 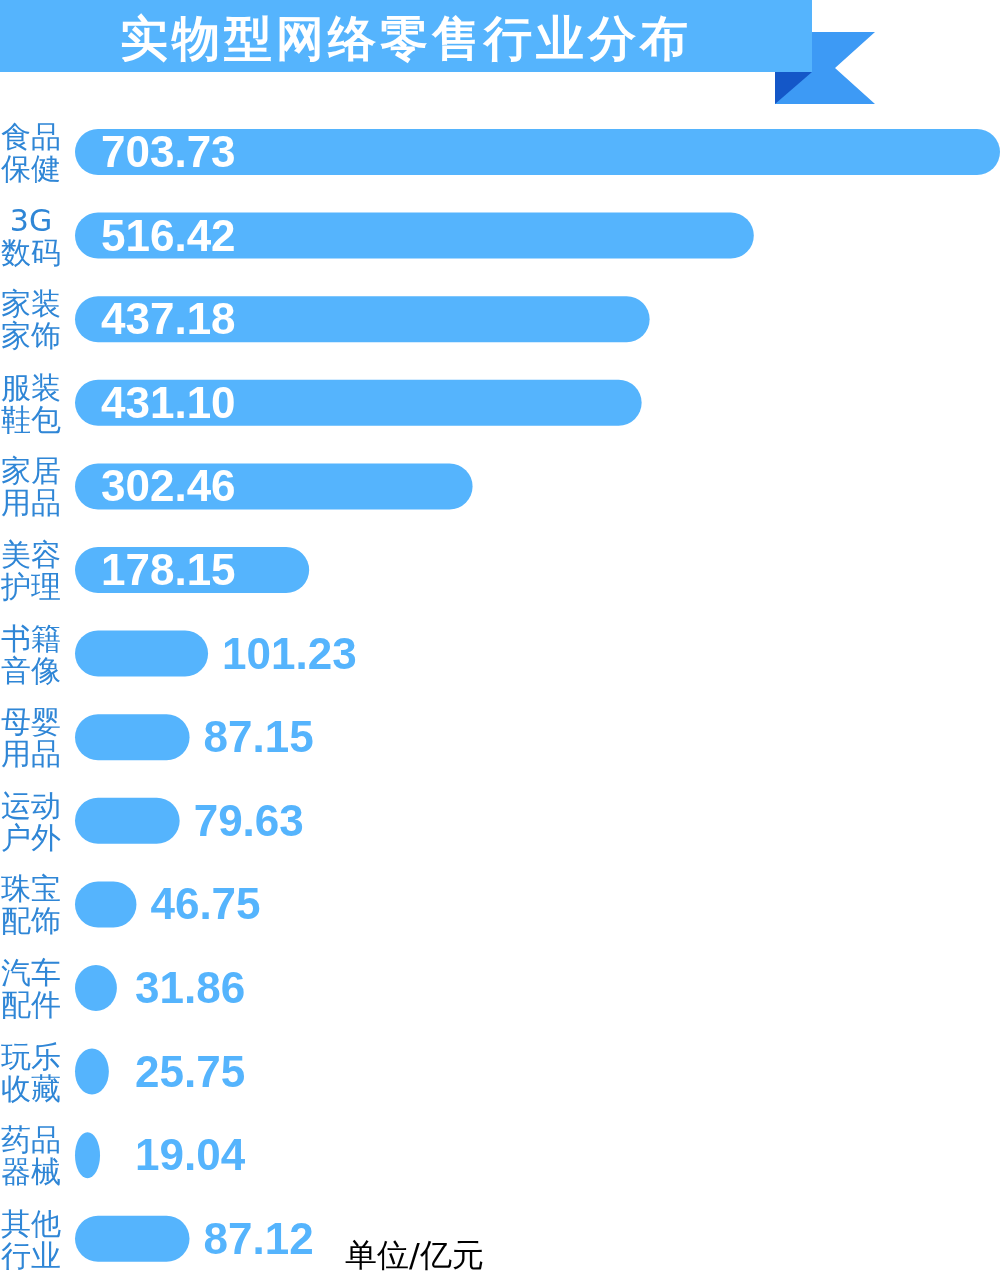 I want to click on y-tick-label: 其他行业, so click(x=31, y=1239).